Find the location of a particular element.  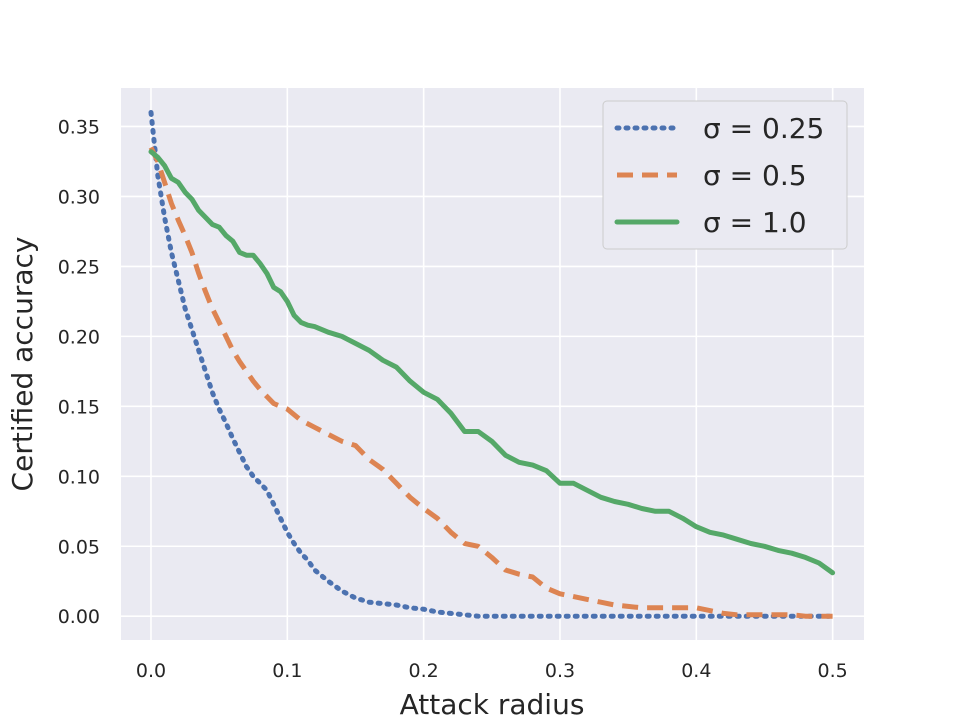

legend: σ = 0.25 σ = 0.5 σ = 1.0 is located at coordinates (725, 175).